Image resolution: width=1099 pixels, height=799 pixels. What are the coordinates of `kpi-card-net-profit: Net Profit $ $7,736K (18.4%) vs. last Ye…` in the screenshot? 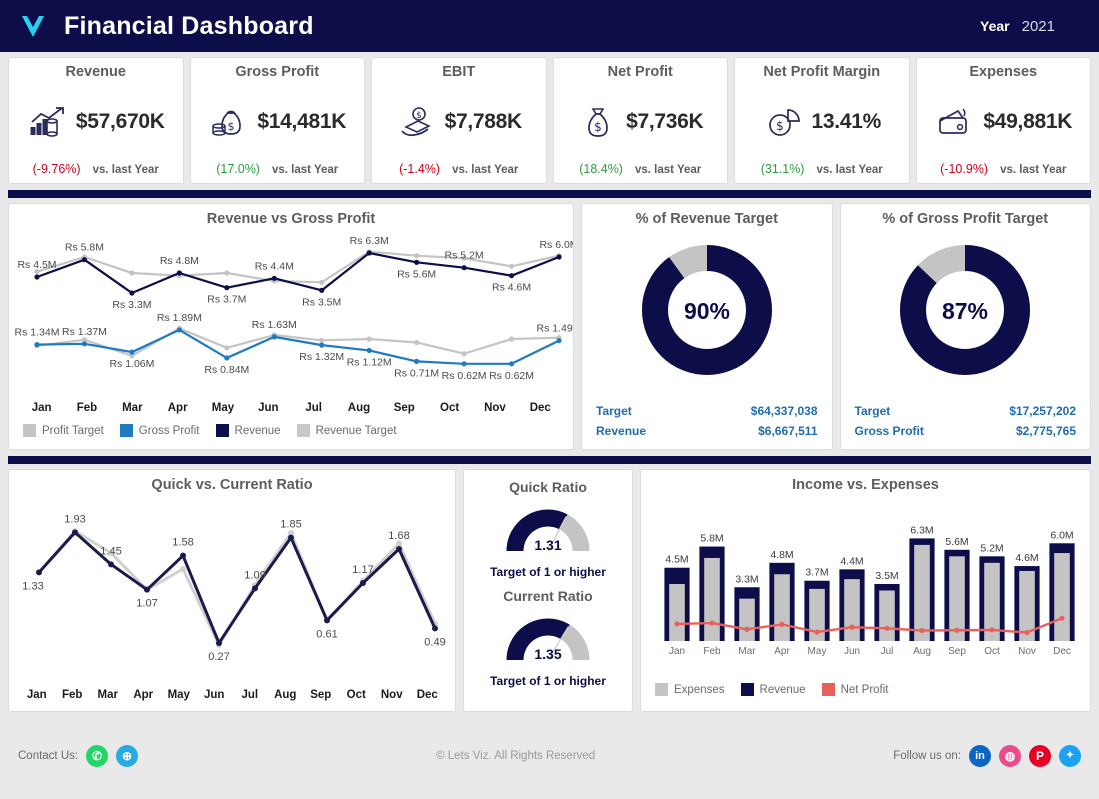 It's located at (640, 120).